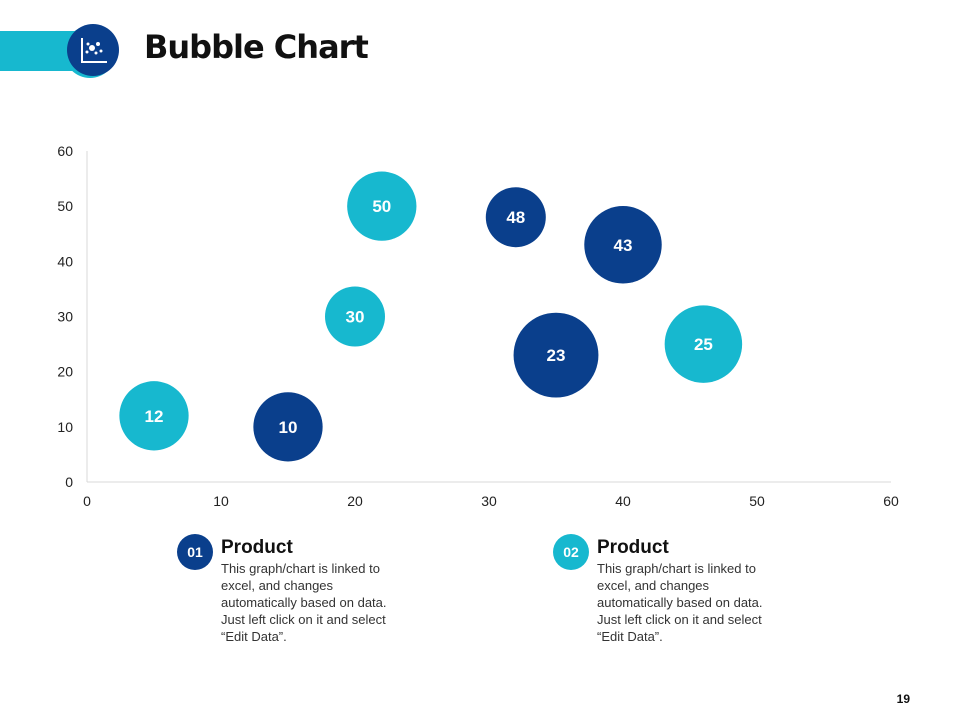 Image resolution: width=960 pixels, height=720 pixels. I want to click on bubble-data-label: 23, so click(556, 355).